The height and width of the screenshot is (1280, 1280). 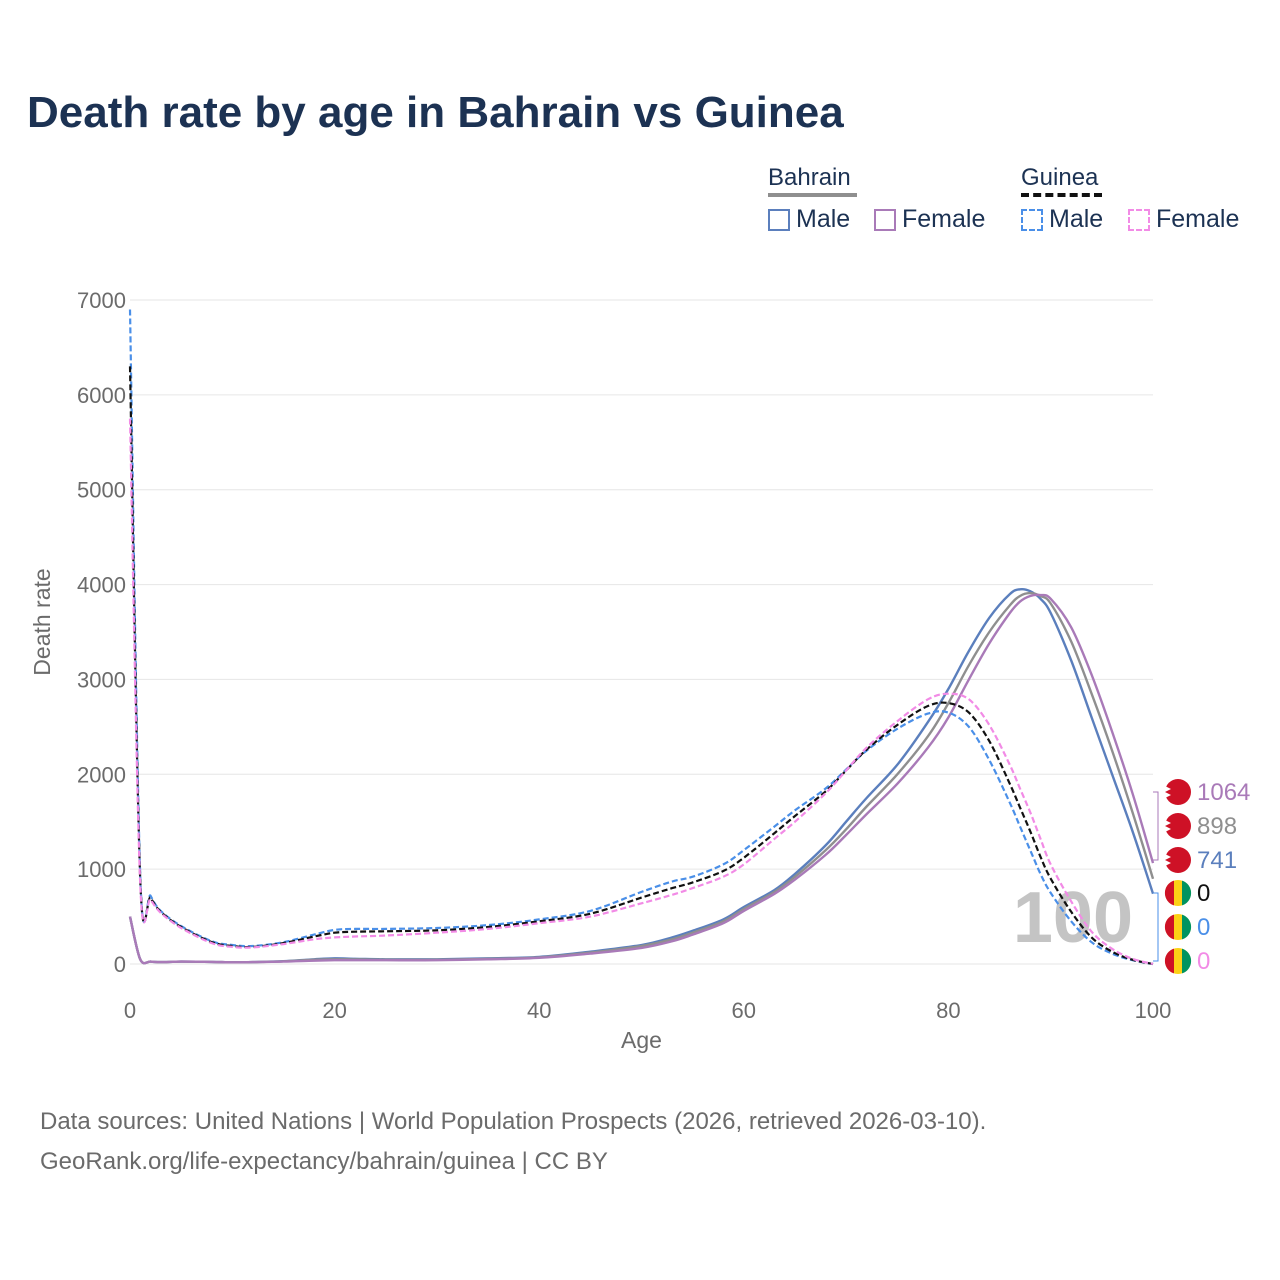 What do you see at coordinates (101, 869) in the screenshot?
I see `y-tick-label-1000: 1000` at bounding box center [101, 869].